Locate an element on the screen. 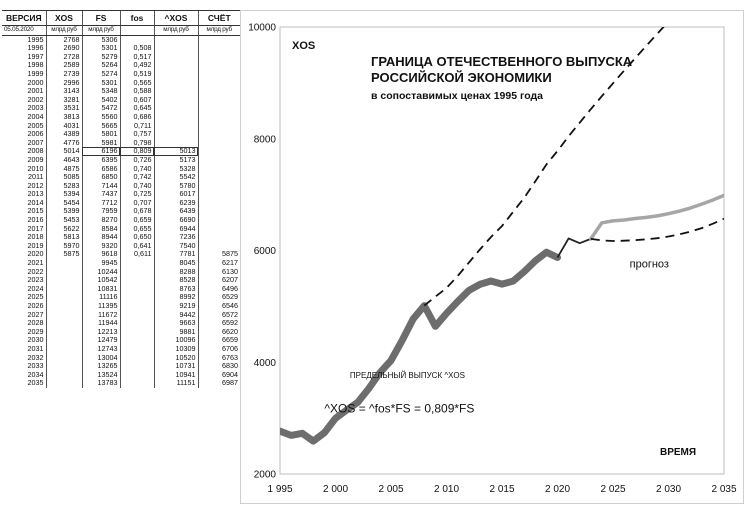 This screenshot has width=750, height=510. table-cell: 6395 is located at coordinates (100, 160).